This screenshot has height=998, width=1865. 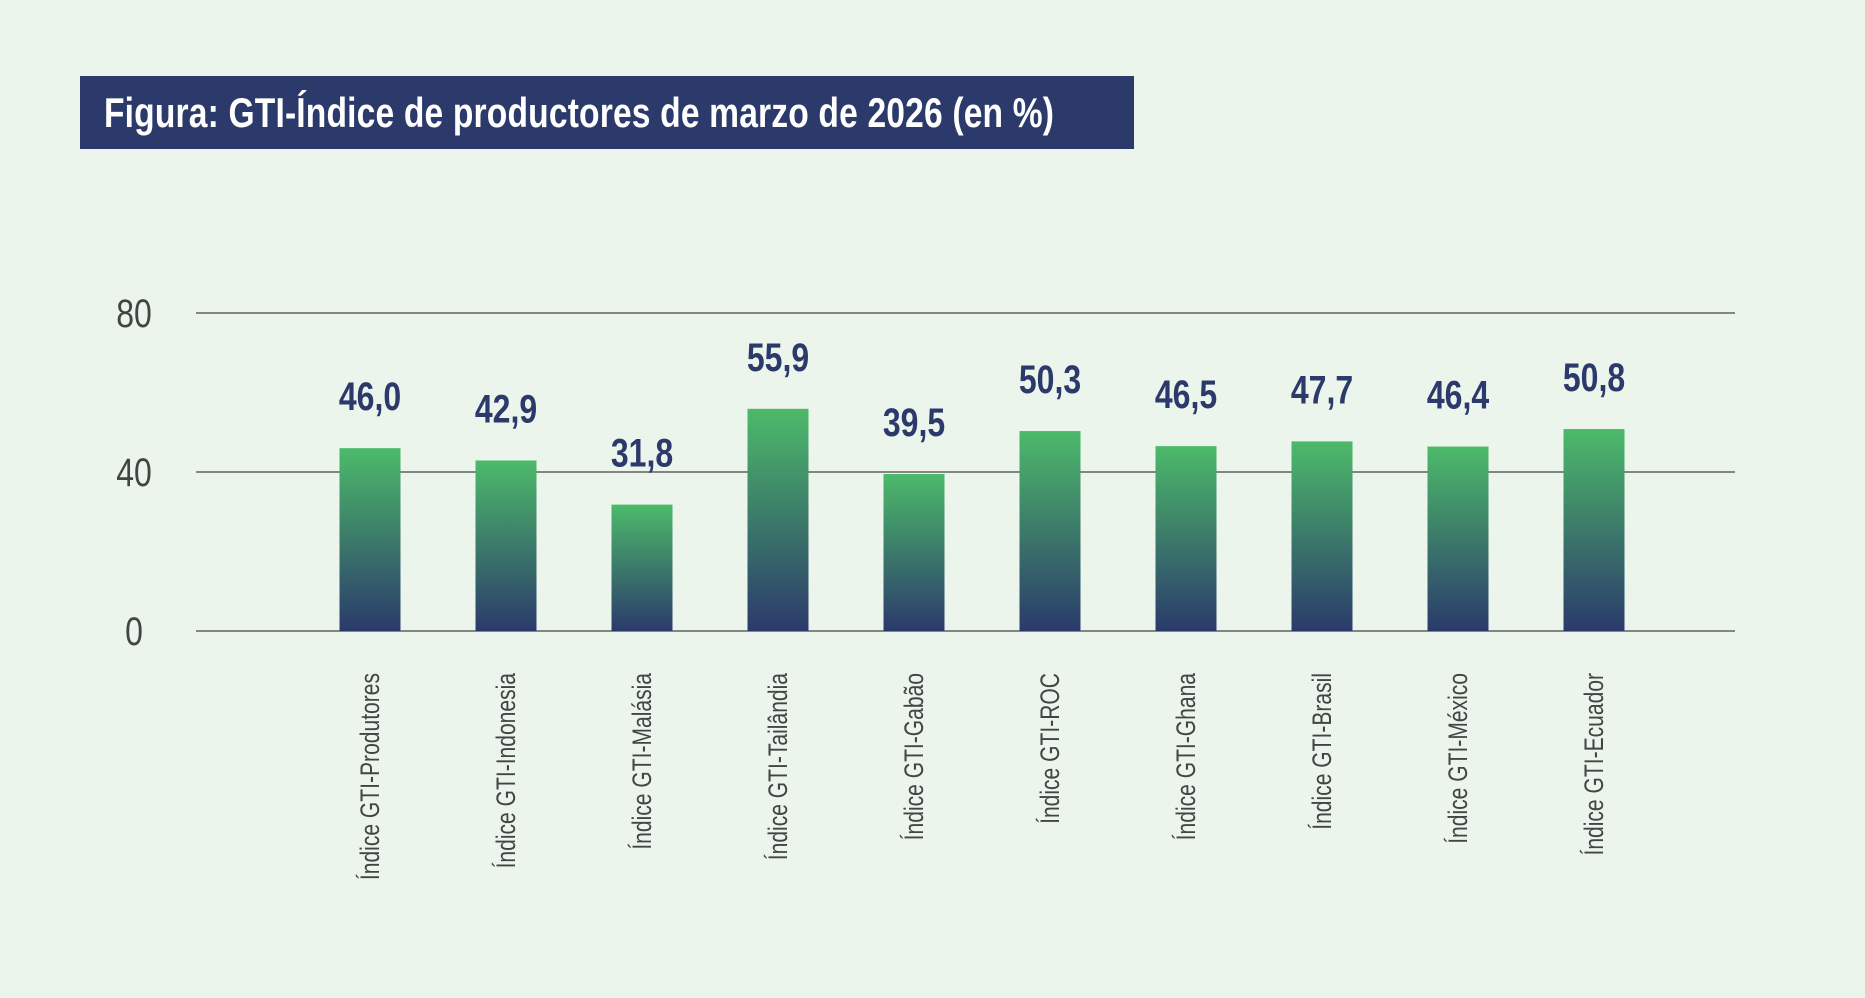 I want to click on data-label: 50,3, so click(x=1050, y=379).